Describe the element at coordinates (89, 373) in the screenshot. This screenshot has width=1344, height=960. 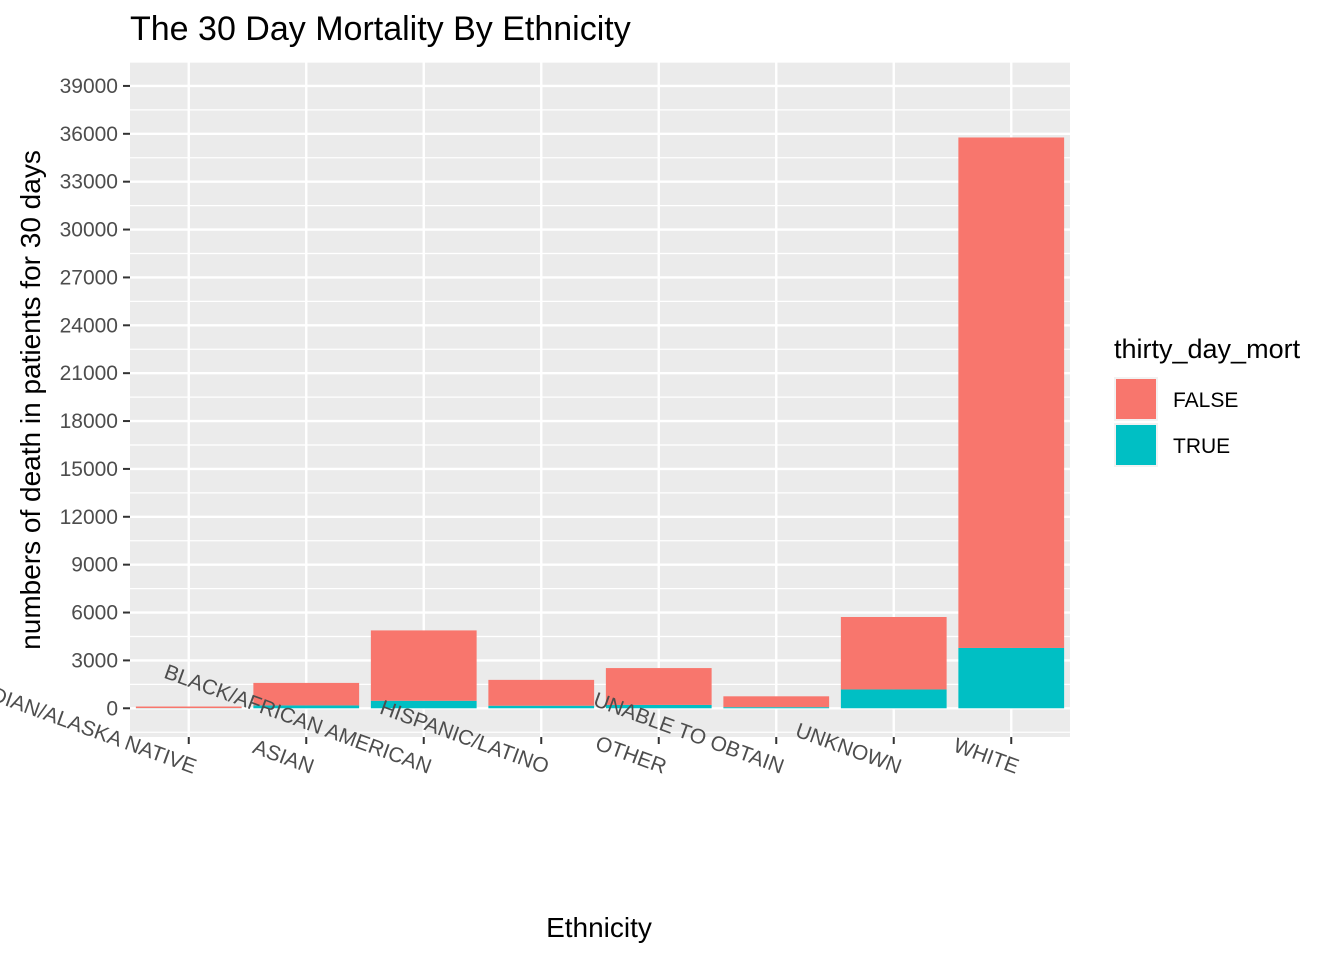
I see `y-tick-label: 21000` at that location.